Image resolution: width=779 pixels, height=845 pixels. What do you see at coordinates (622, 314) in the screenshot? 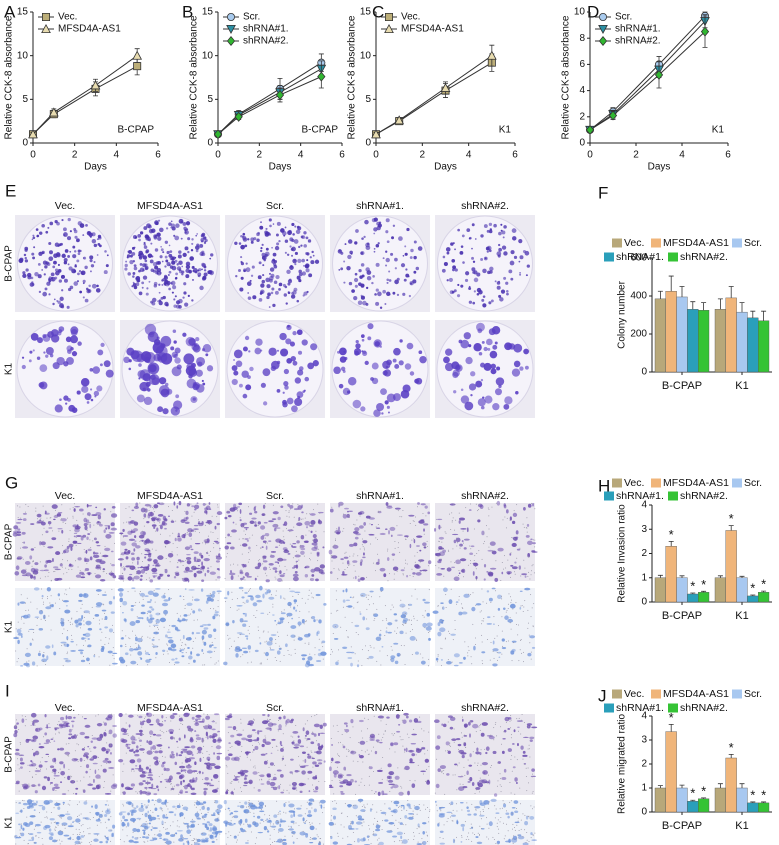
I see `y-axis-title: Colony number` at bounding box center [622, 314].